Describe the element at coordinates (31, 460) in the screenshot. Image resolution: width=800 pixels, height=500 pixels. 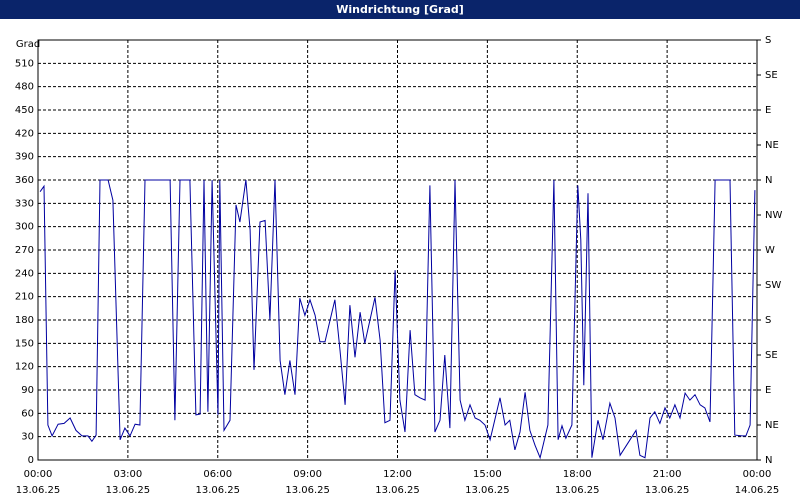
I see `y-tick-label: 0` at that location.